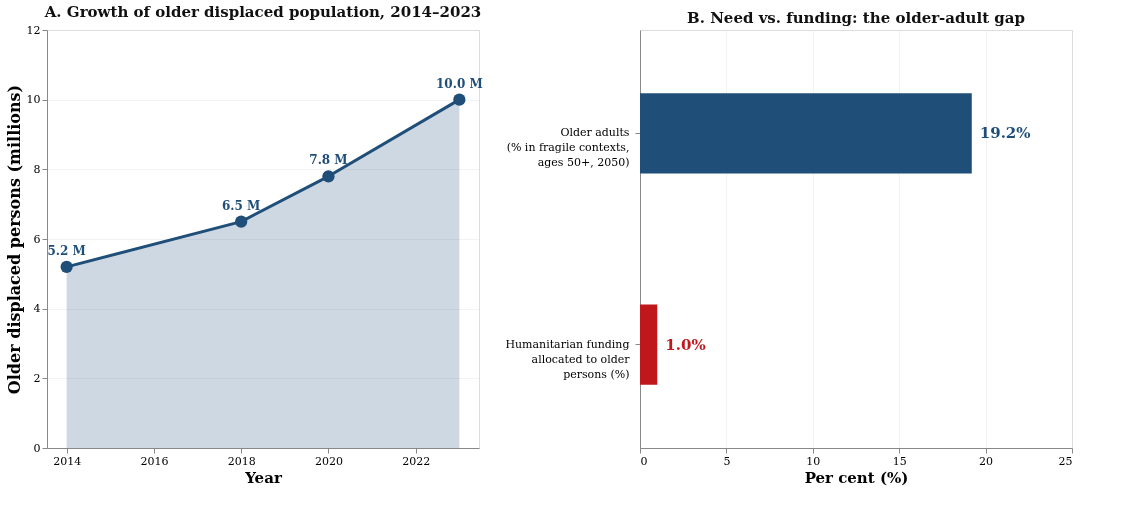  Describe the element at coordinates (262, 12) in the screenshot. I see `chart-title: A. Growth of older displaced population, 2014–2023` at that location.